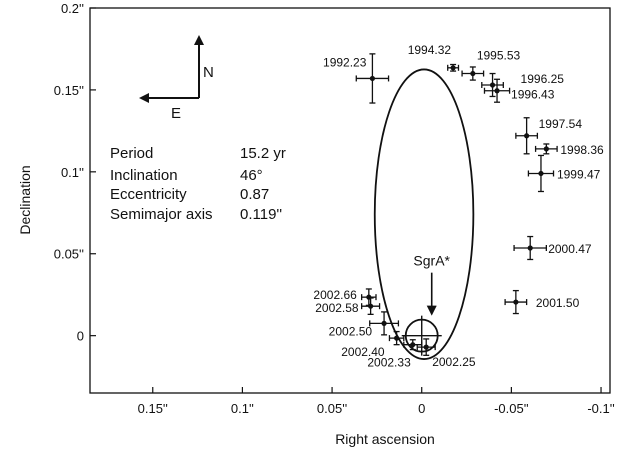 Image resolution: width=624 pixels, height=454 pixels. I want to click on y-tick-label: 0, so click(80, 336).